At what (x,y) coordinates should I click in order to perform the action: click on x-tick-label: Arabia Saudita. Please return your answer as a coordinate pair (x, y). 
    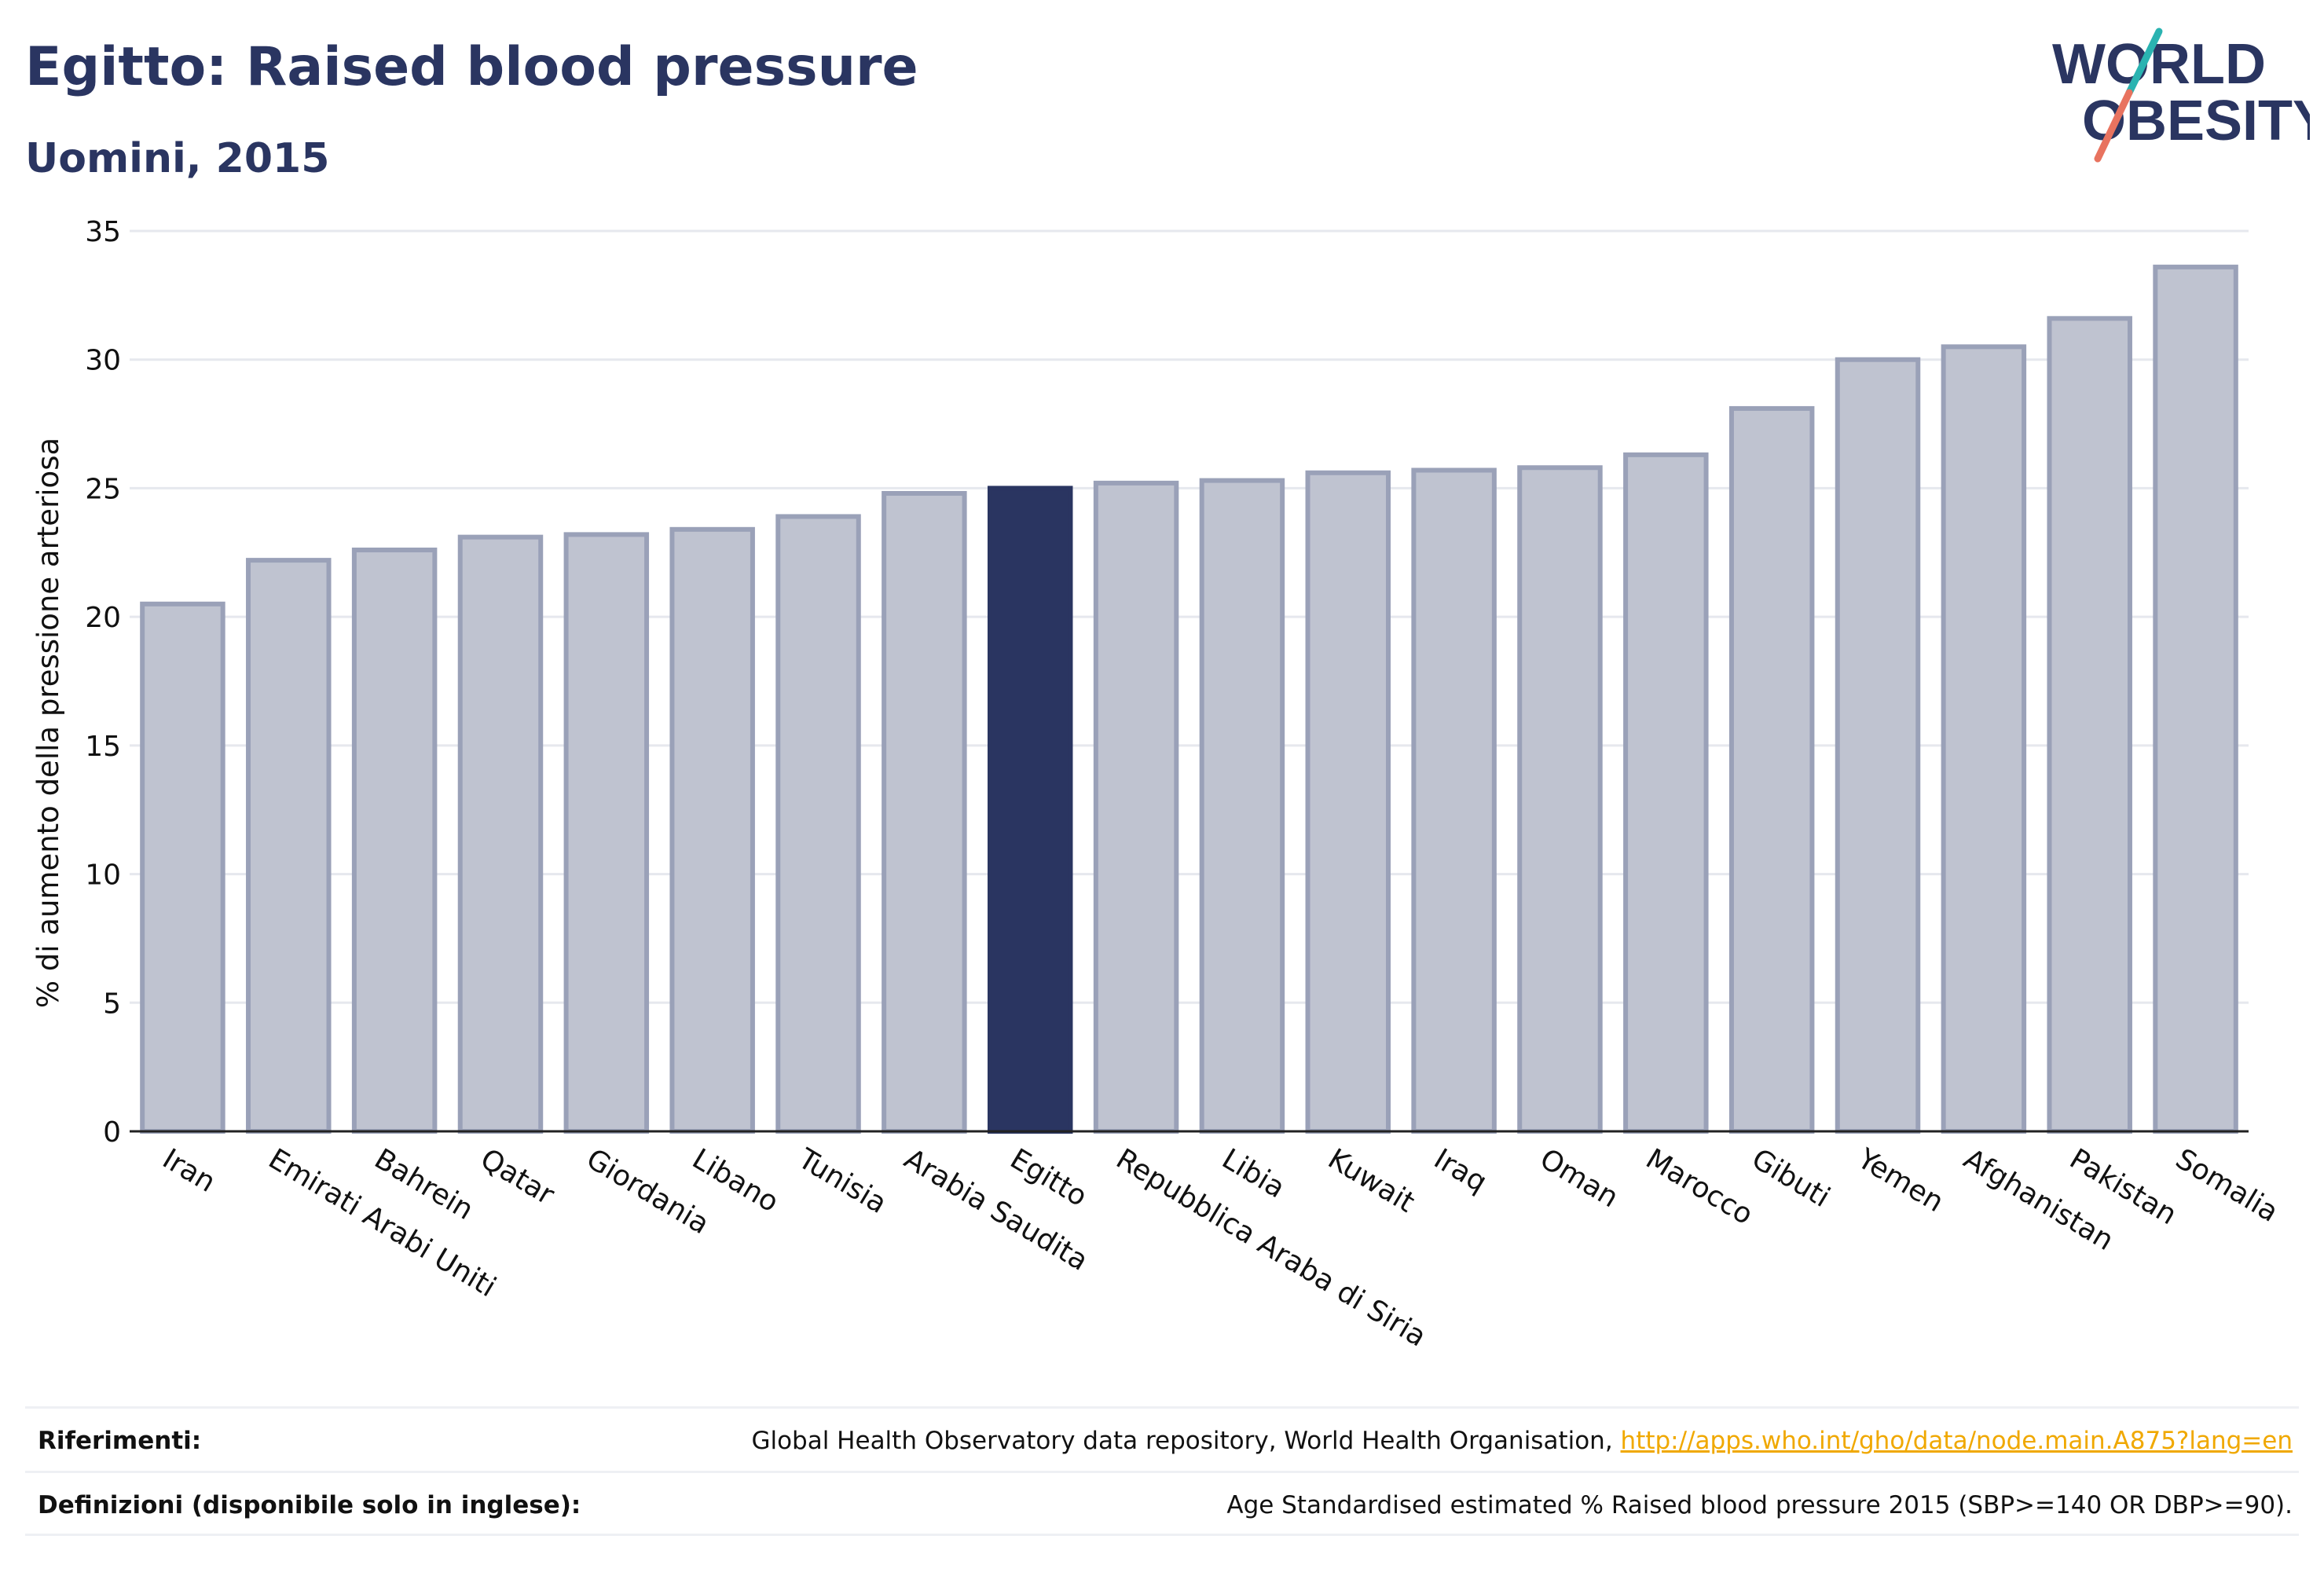
    Looking at the image, I should click on (996, 1210).